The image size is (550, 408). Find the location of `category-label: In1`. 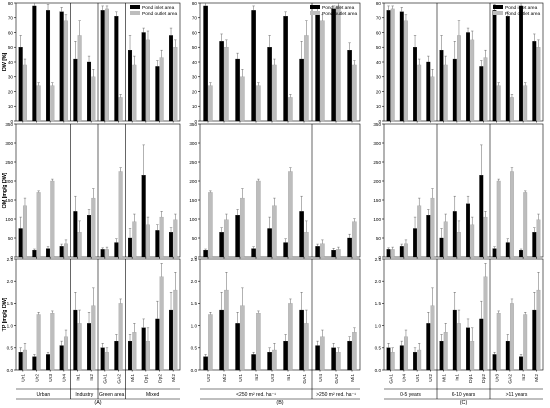

category-label: In1 is located at coordinates (78, 377).